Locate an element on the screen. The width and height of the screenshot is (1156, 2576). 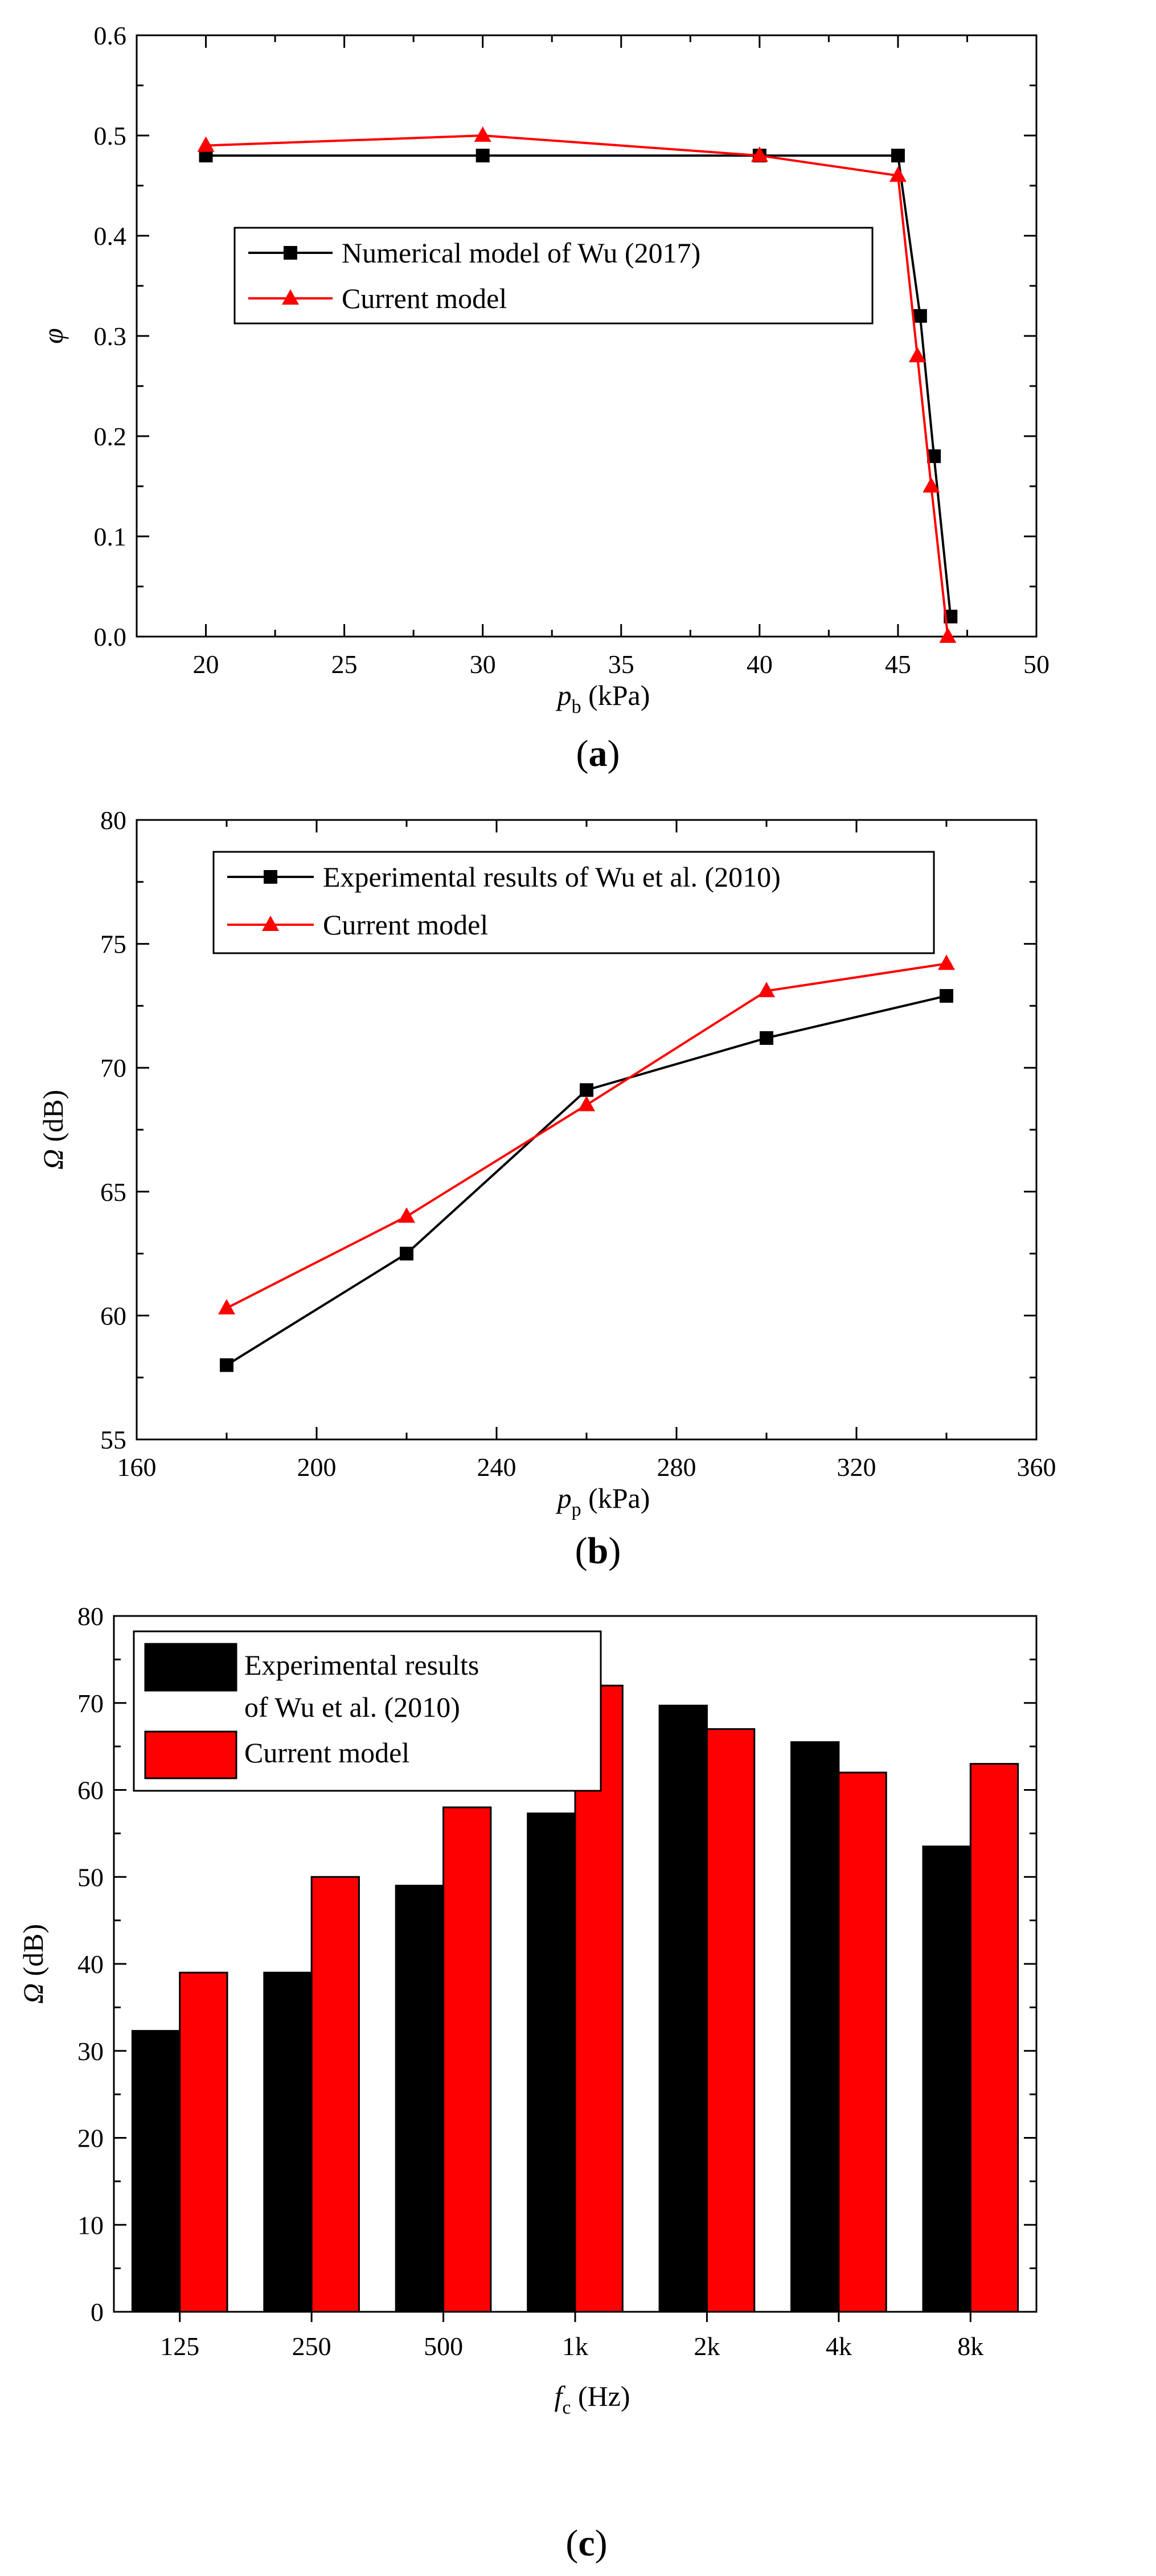
x-tick-label-2-3: 1k is located at coordinates (575, 2346).